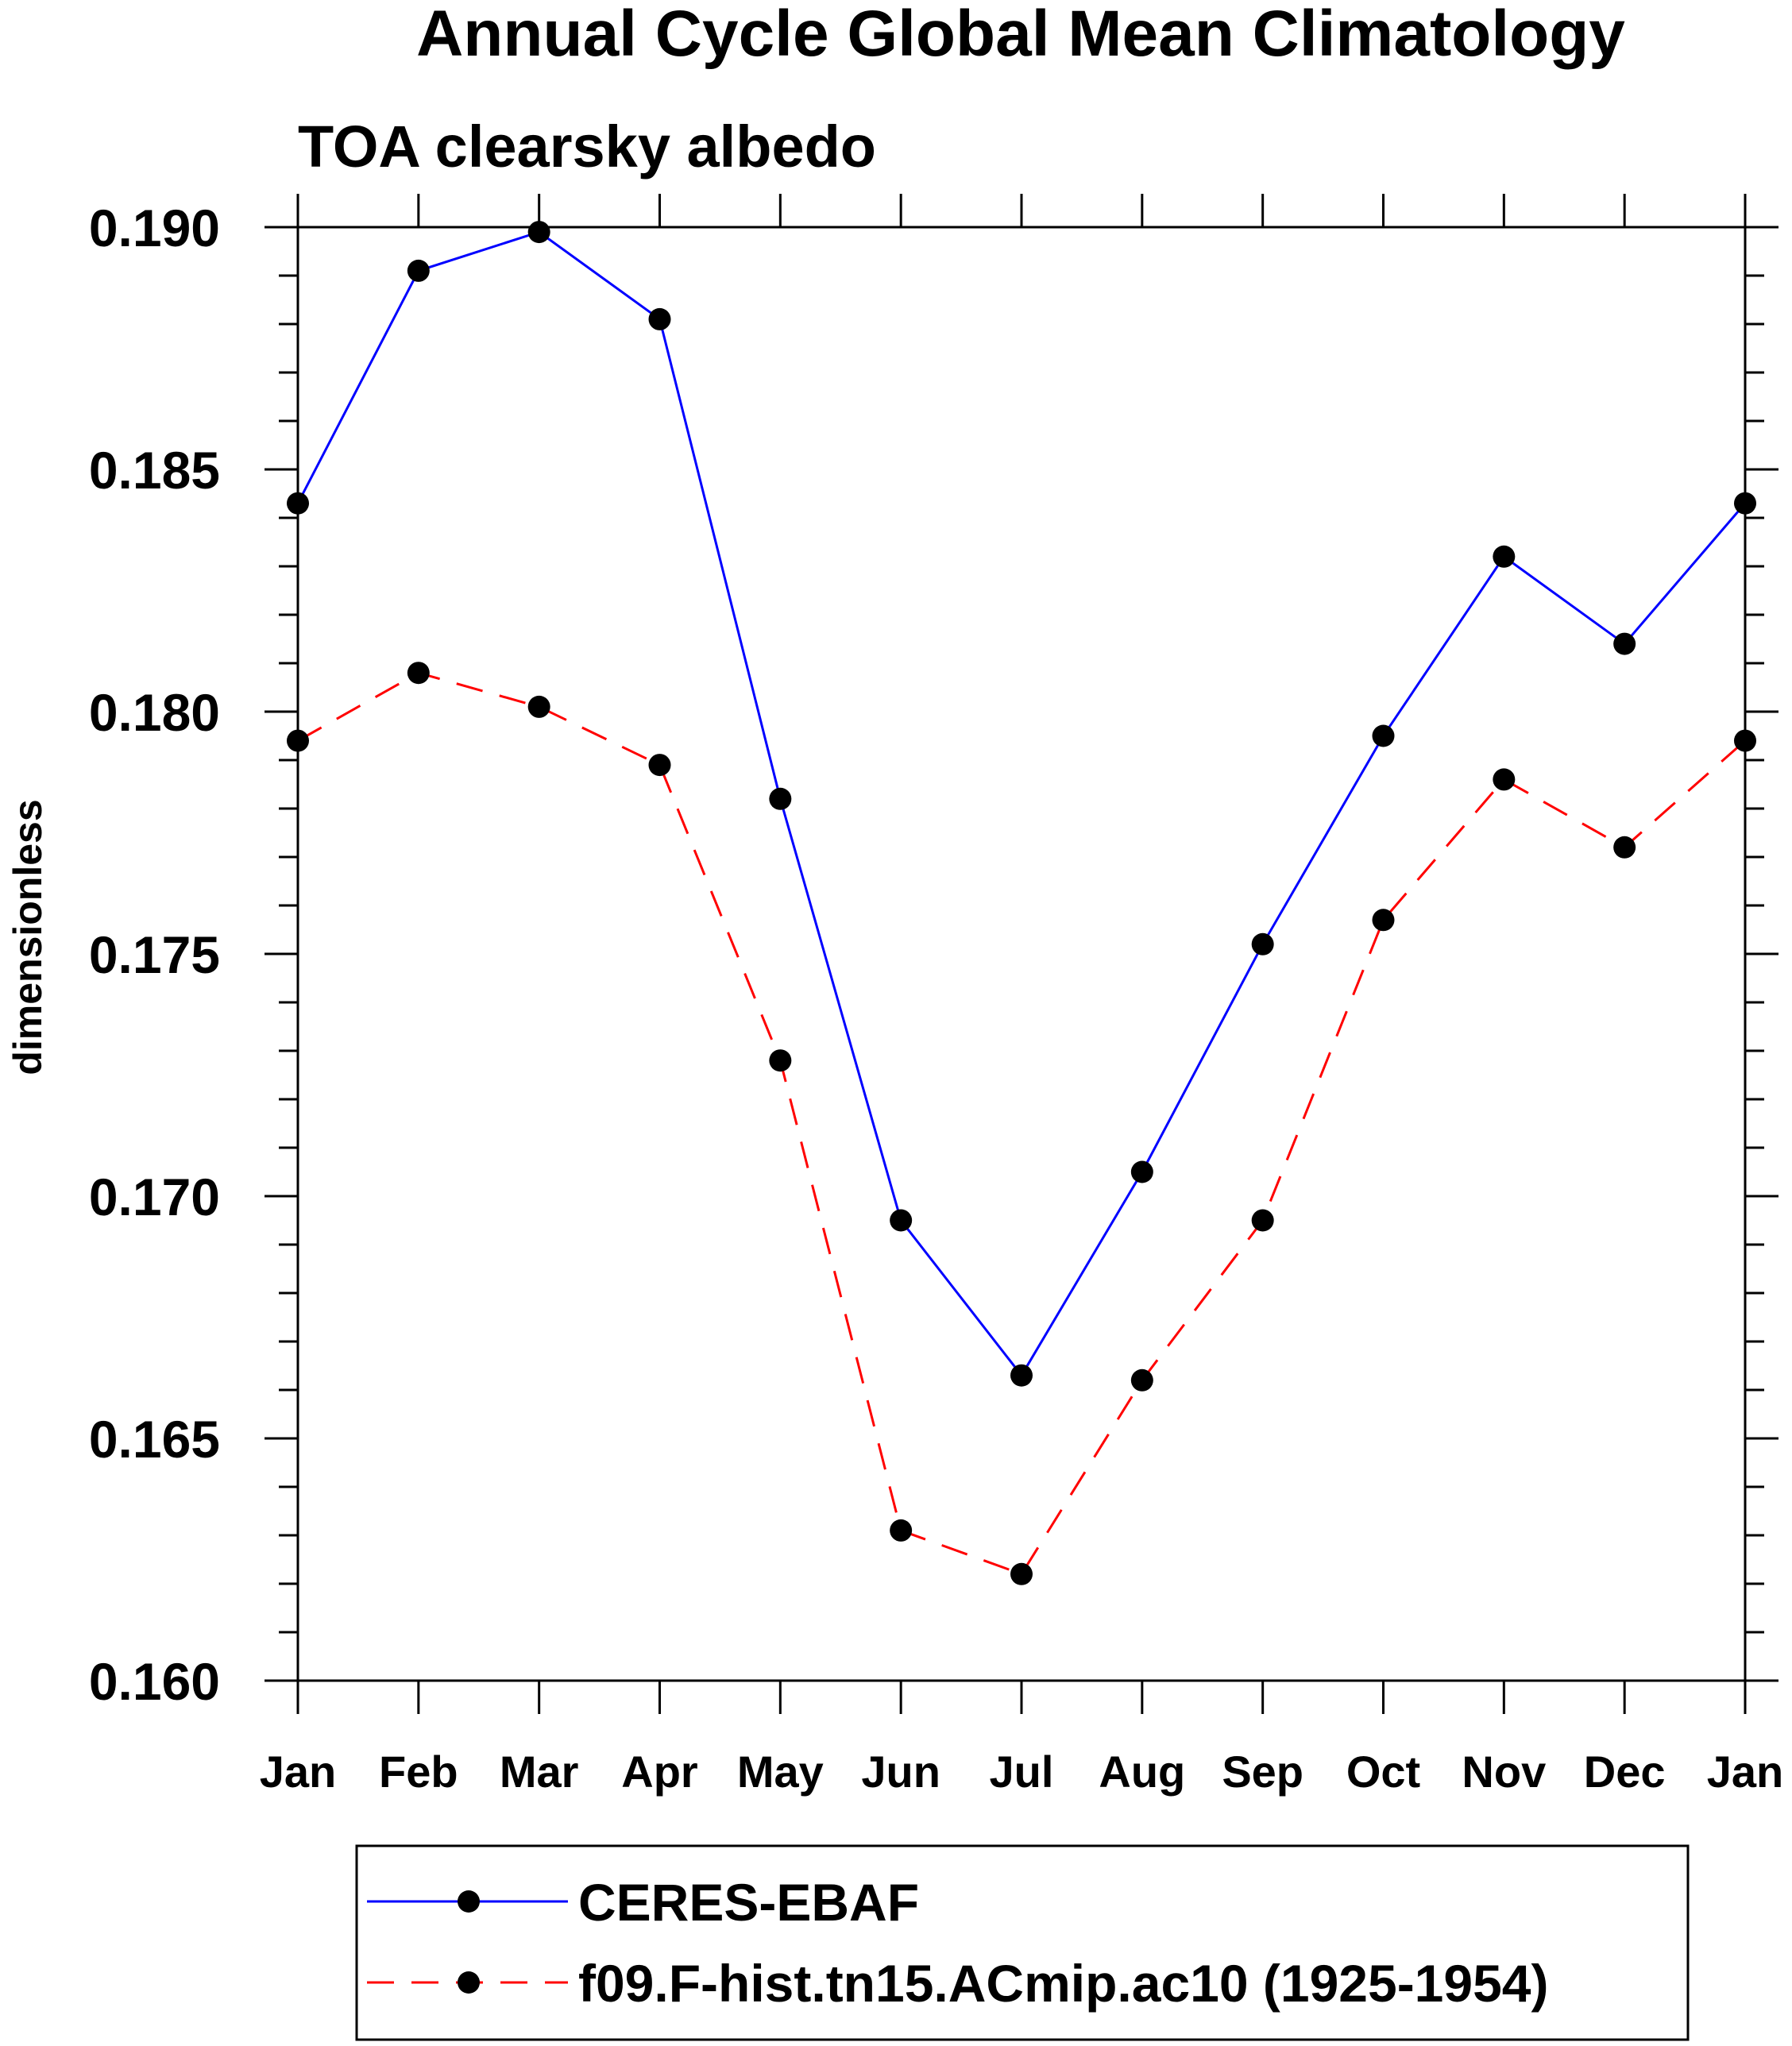  Describe the element at coordinates (1142, 1772) in the screenshot. I see `x-tick-label: Aug` at that location.